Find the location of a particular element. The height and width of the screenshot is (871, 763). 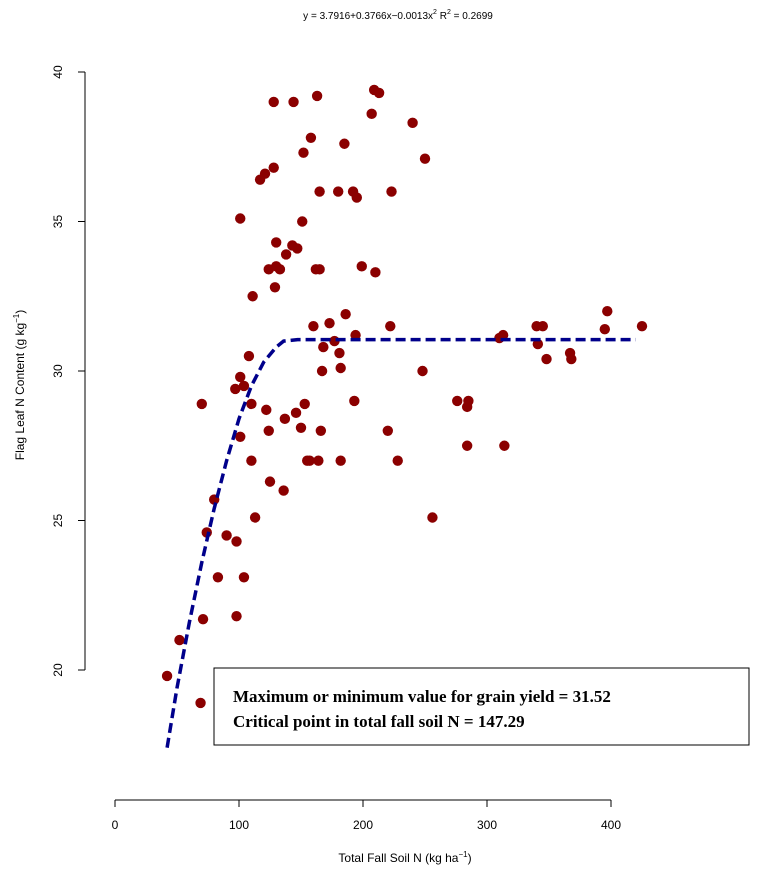

y-tick-label: 35 is located at coordinates (58, 222).